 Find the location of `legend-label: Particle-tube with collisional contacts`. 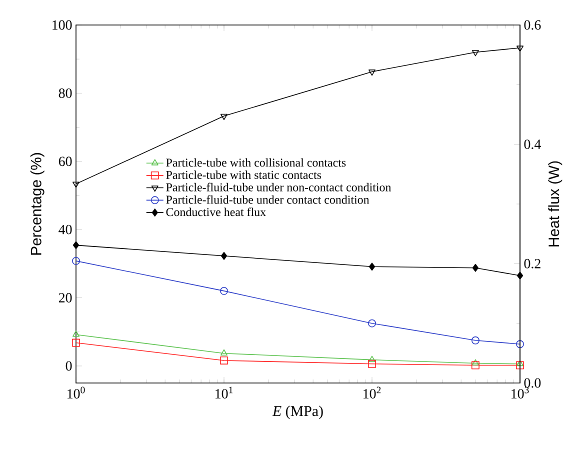

legend-label: Particle-tube with collisional contacts is located at coordinates (256, 162).